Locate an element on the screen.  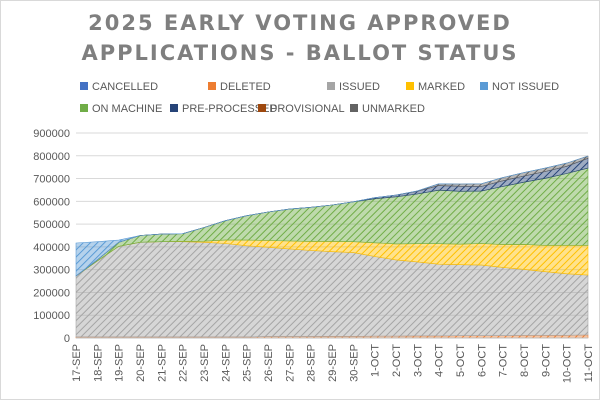
x-tick-label: 5-OCT is located at coordinates (461, 360).